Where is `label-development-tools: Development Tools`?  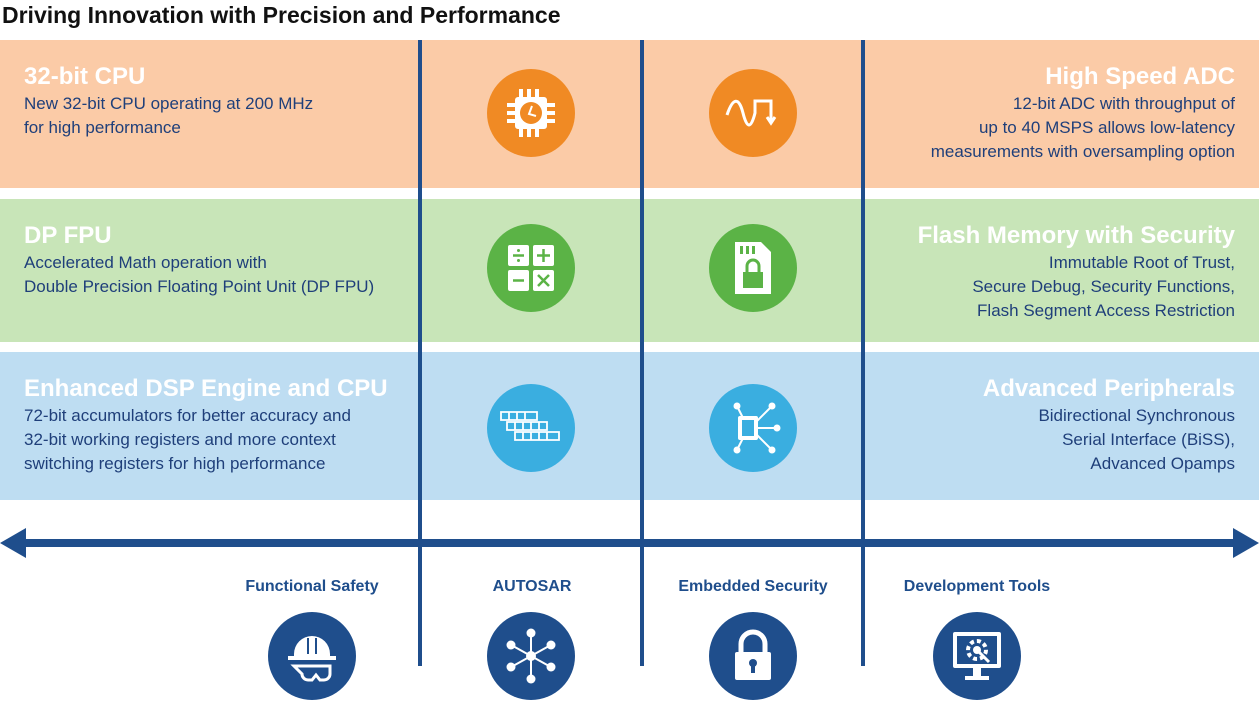
label-development-tools: Development Tools is located at coordinates (977, 586).